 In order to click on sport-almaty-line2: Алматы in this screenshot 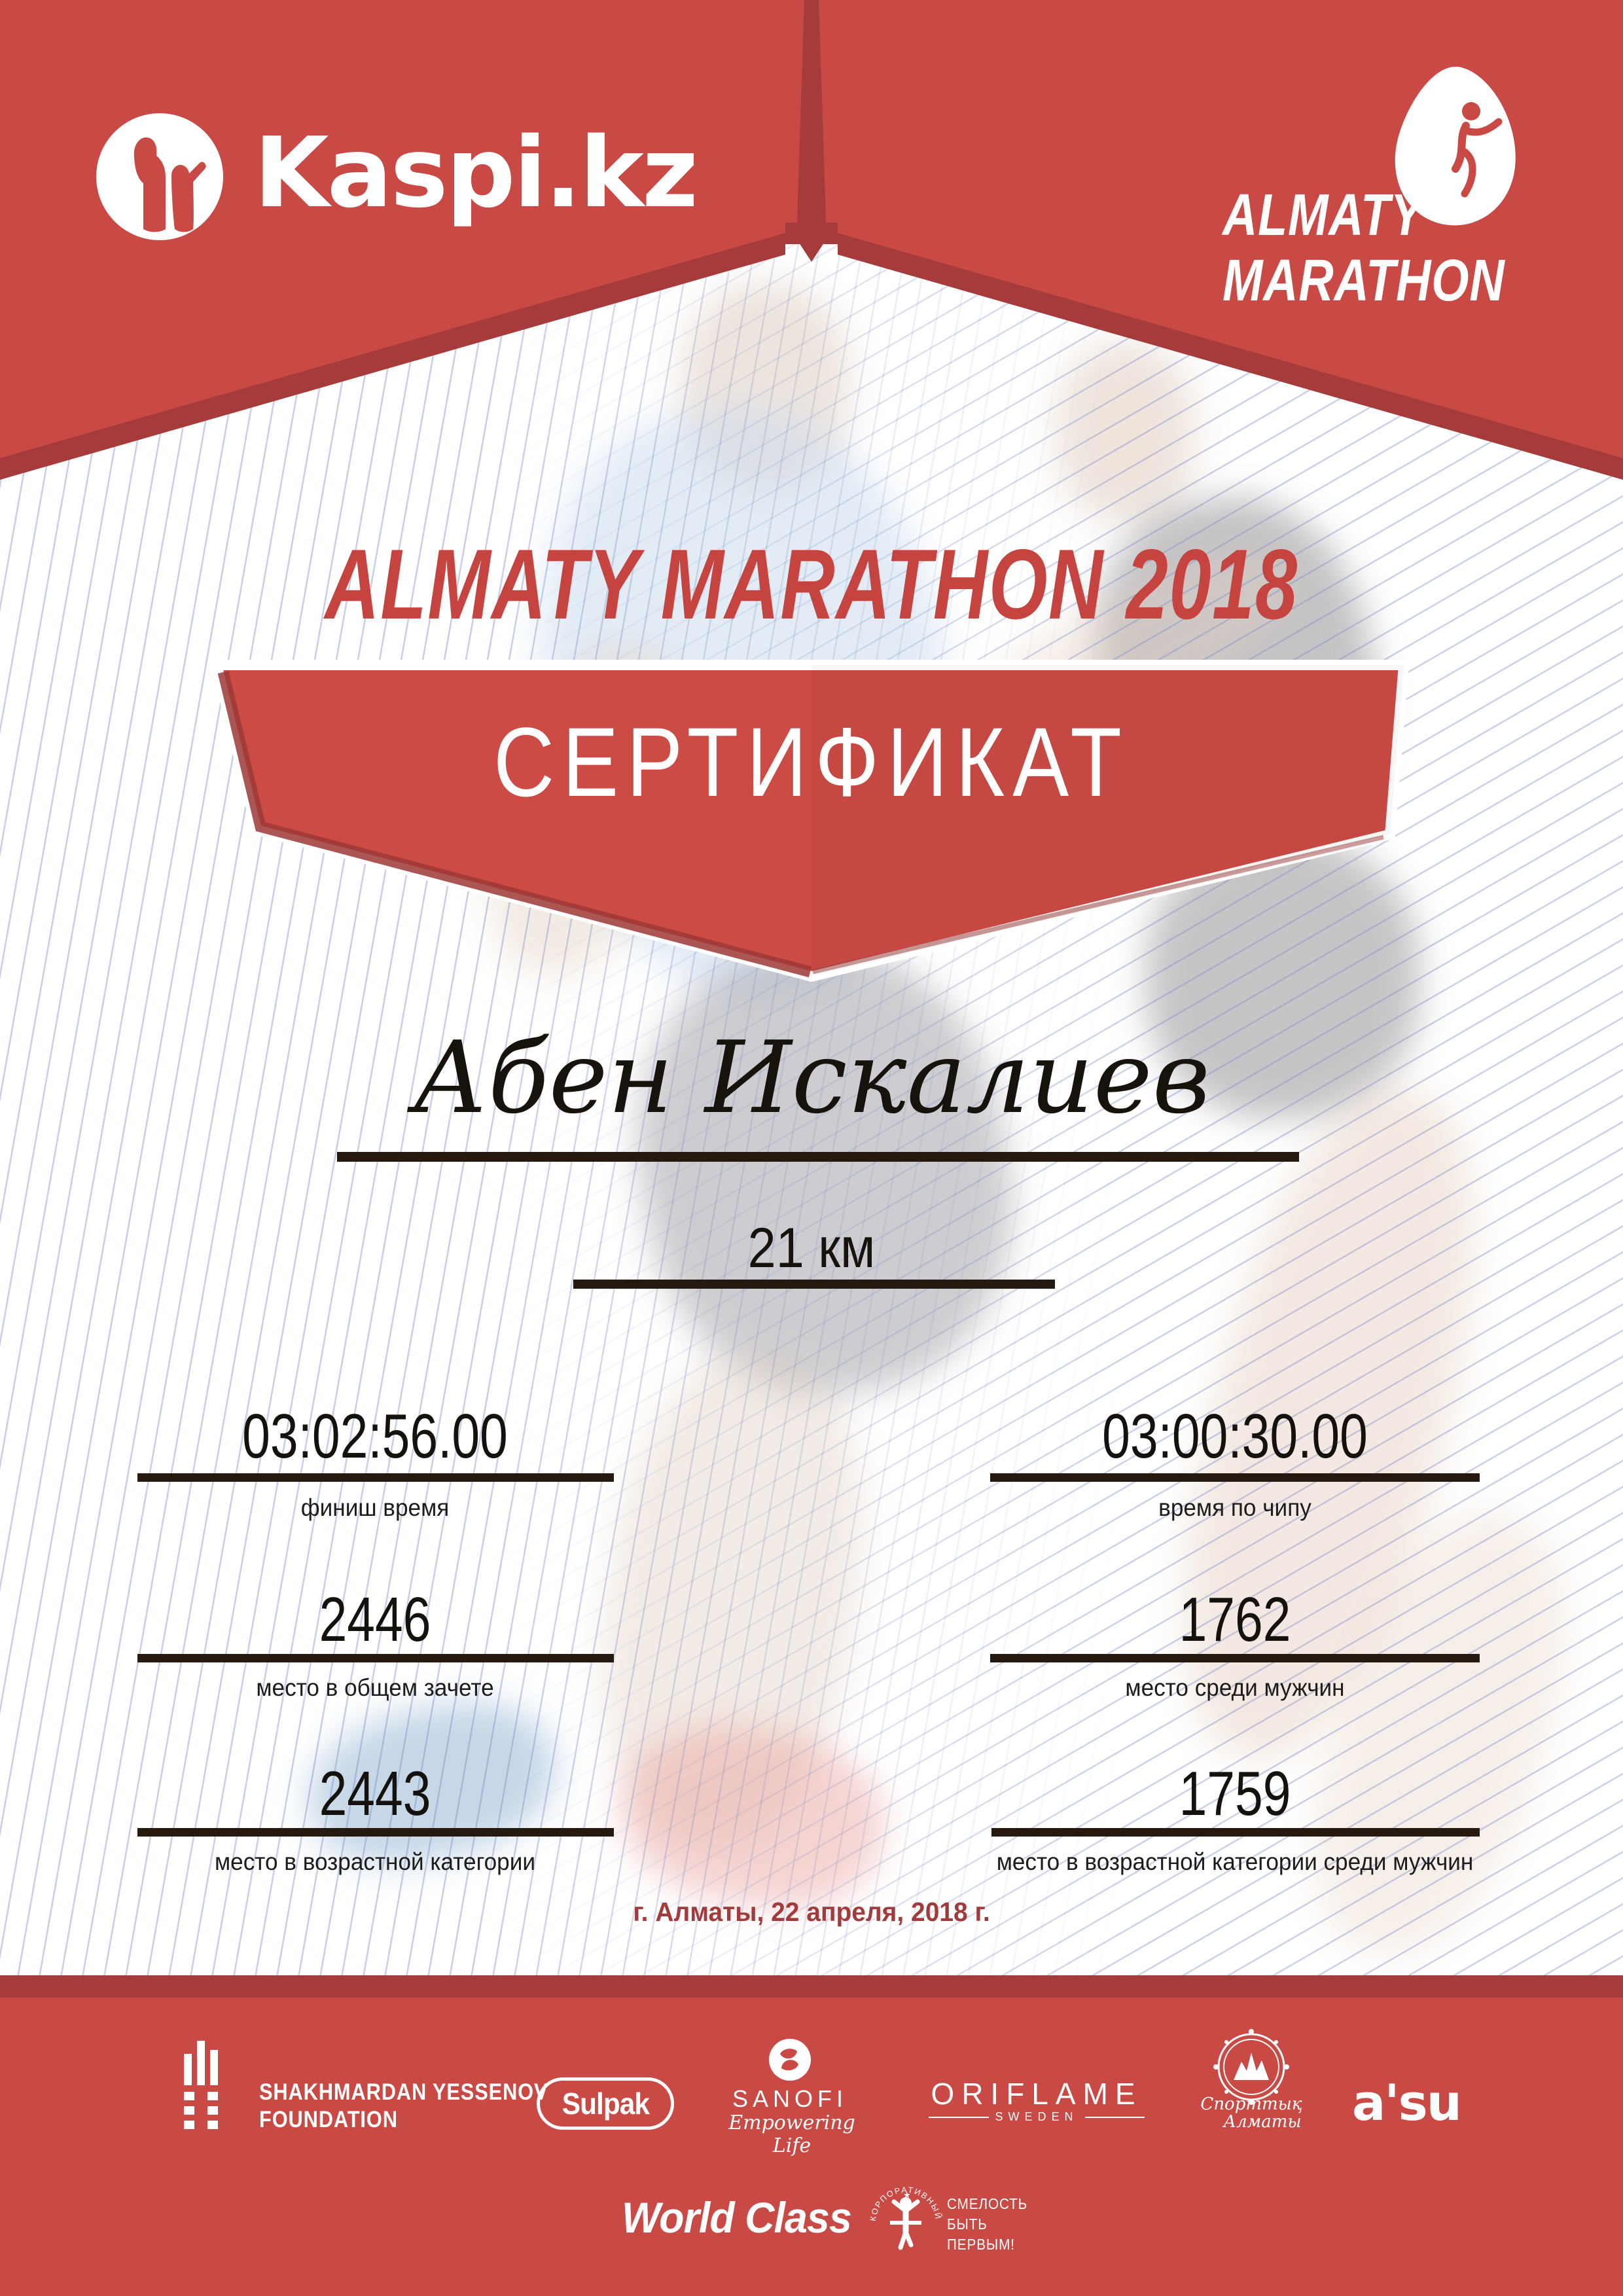, I will do `click(1262, 2122)`.